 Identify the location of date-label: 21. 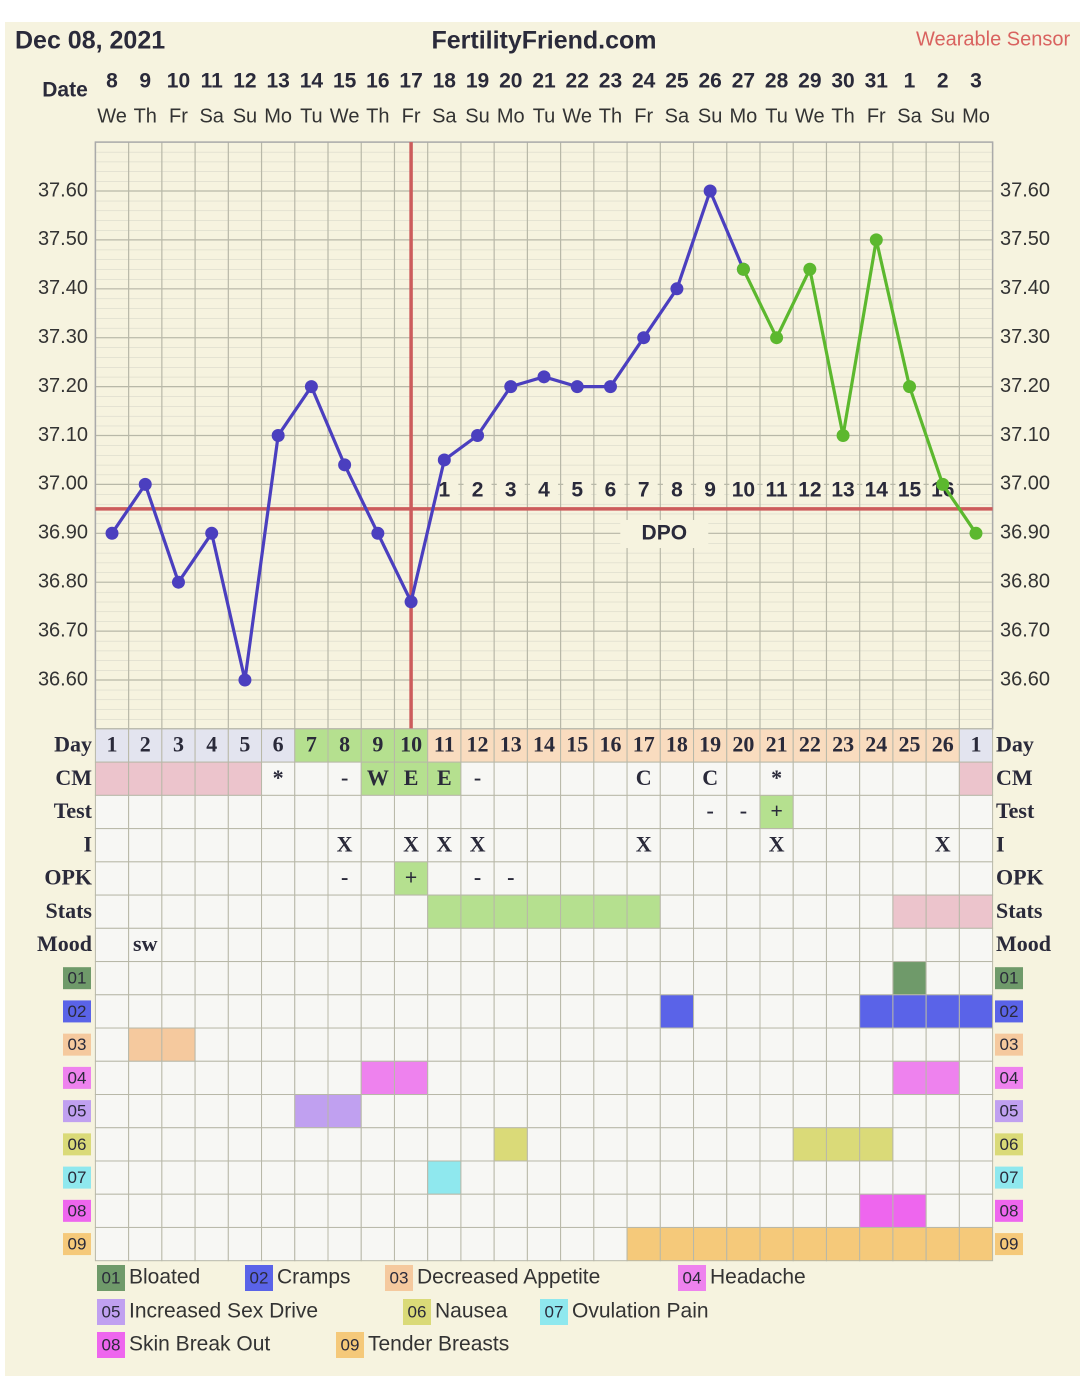
(544, 81).